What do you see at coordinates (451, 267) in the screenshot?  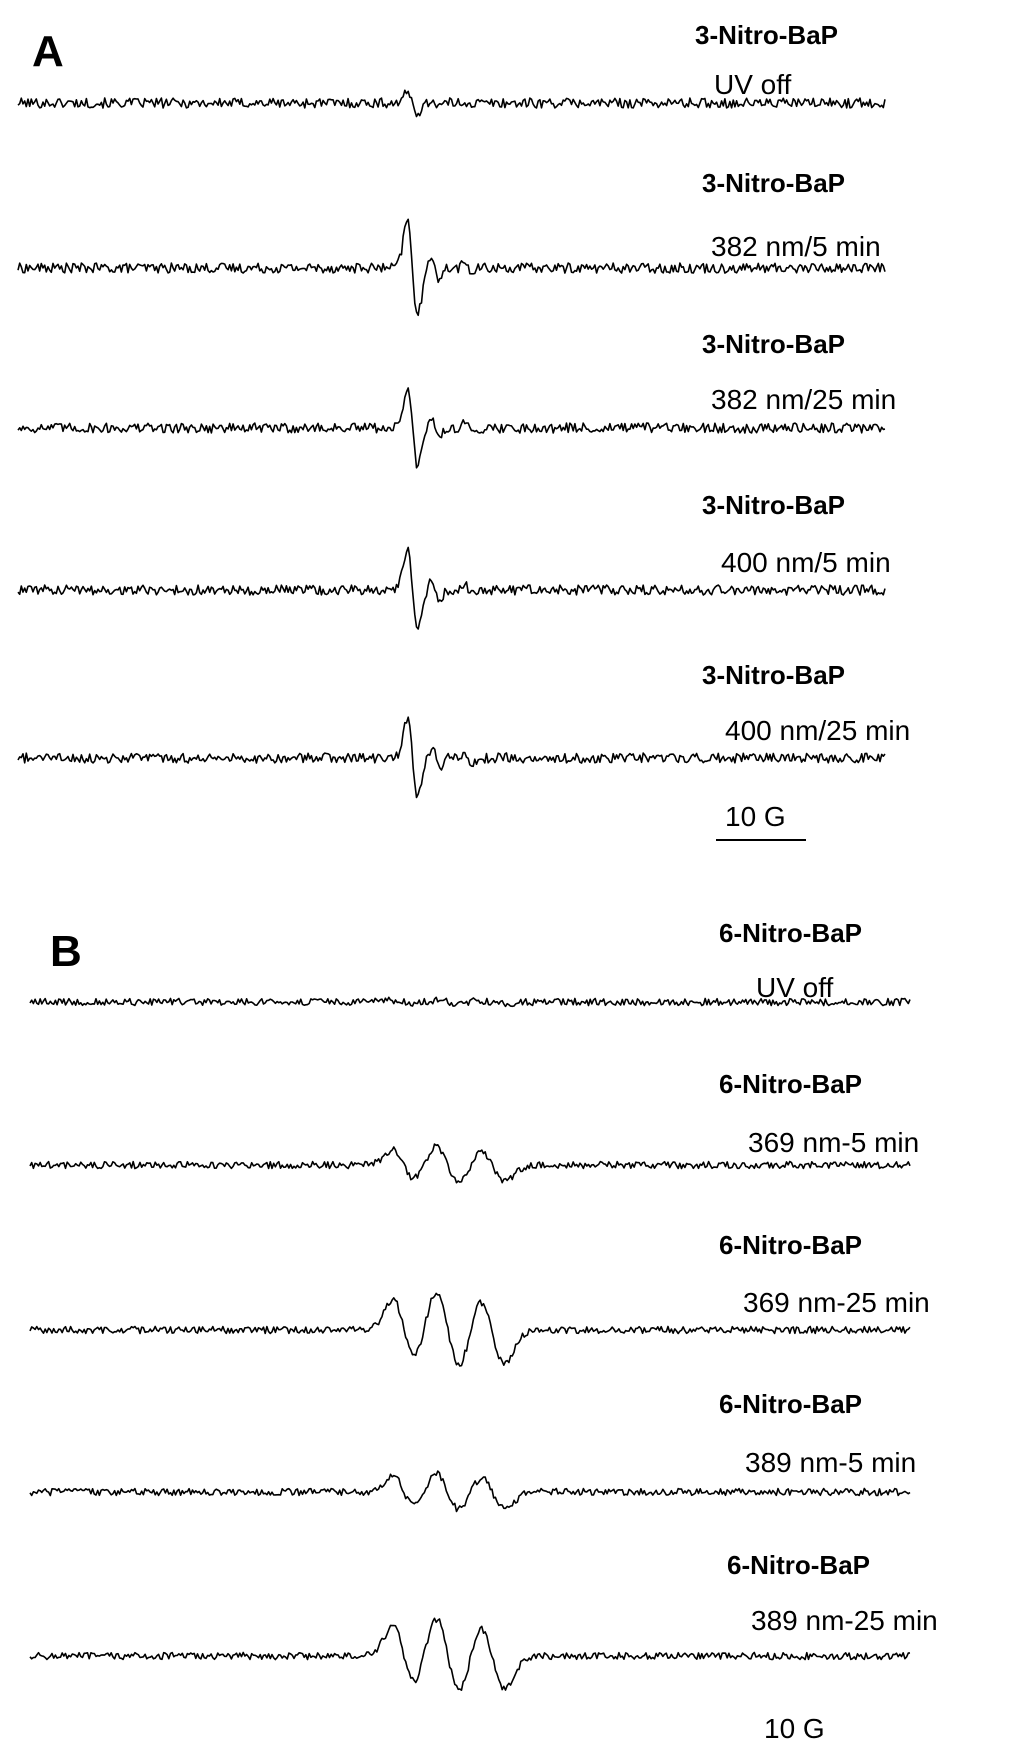 I see `panel-a-trace-2-line` at bounding box center [451, 267].